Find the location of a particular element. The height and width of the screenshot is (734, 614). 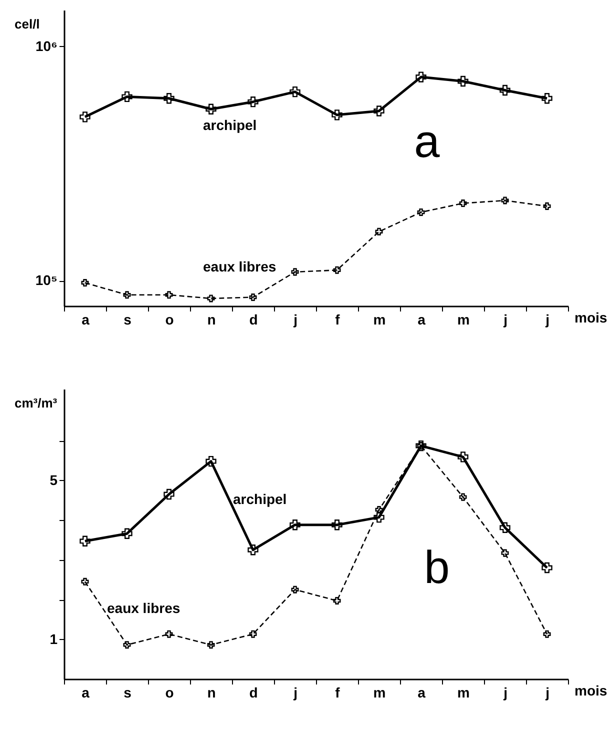

annotation: b is located at coordinates (437, 566).